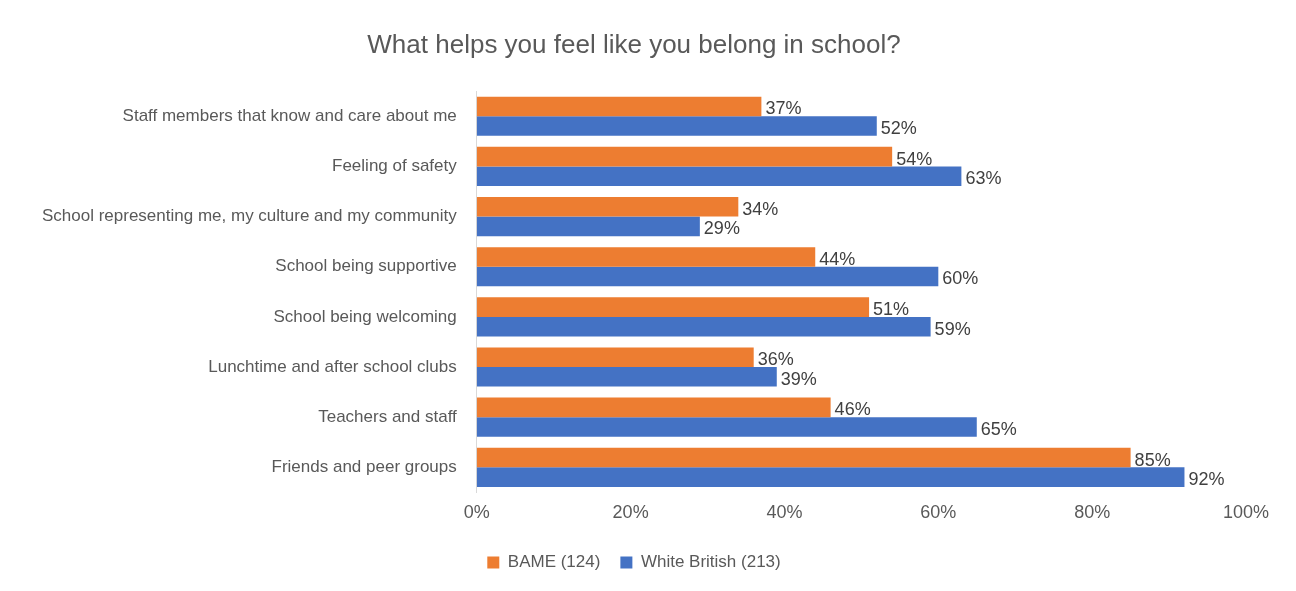 The height and width of the screenshot is (591, 1296). What do you see at coordinates (837, 258) in the screenshot?
I see `data-label: 44%` at bounding box center [837, 258].